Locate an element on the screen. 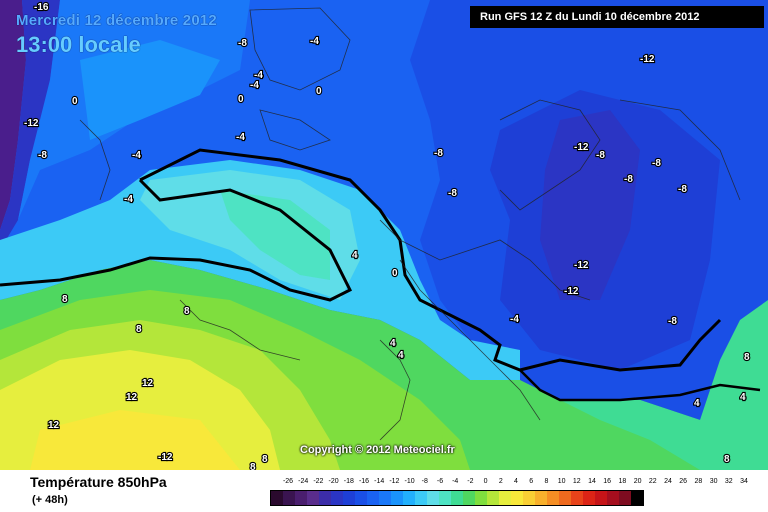  legend-label: -8 is located at coordinates (424, 481).